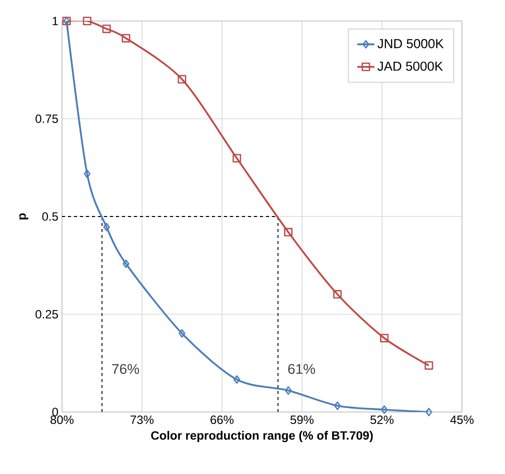 The width and height of the screenshot is (505, 474). I want to click on x-tick-label: 59%, so click(302, 420).